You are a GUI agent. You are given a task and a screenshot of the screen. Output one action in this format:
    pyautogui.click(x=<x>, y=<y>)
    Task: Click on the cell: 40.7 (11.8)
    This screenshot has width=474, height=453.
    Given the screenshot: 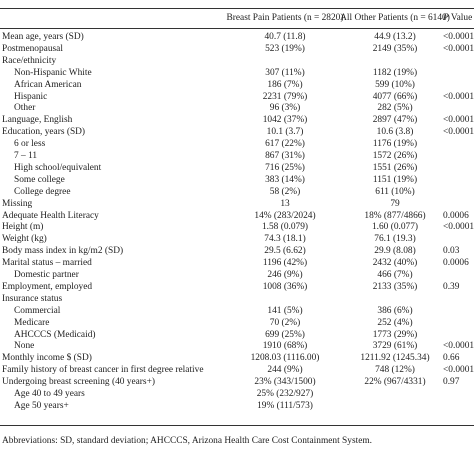 What is the action you would take?
    pyautogui.click(x=285, y=37)
    